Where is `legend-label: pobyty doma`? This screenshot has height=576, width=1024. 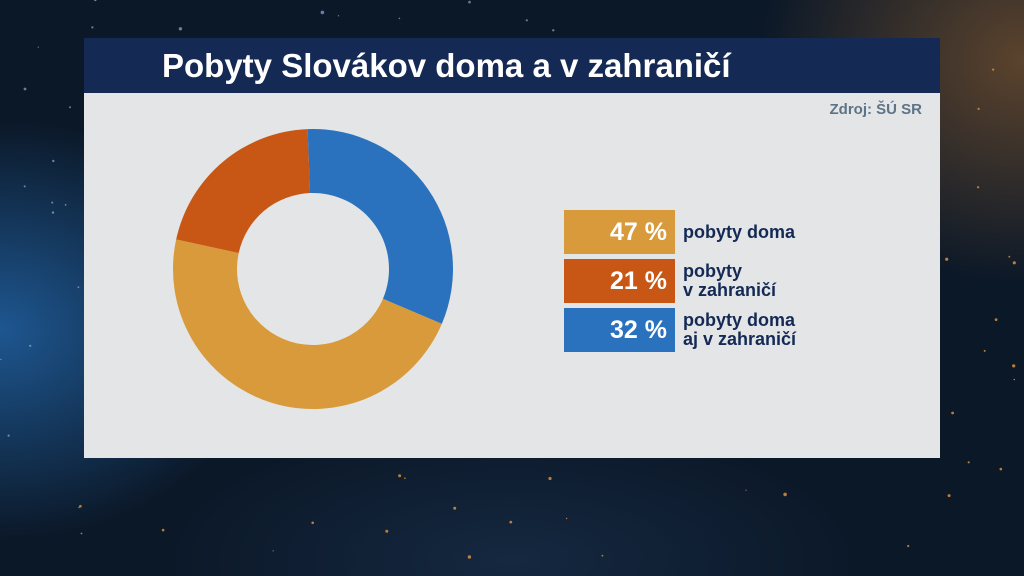 legend-label: pobyty doma is located at coordinates (739, 231).